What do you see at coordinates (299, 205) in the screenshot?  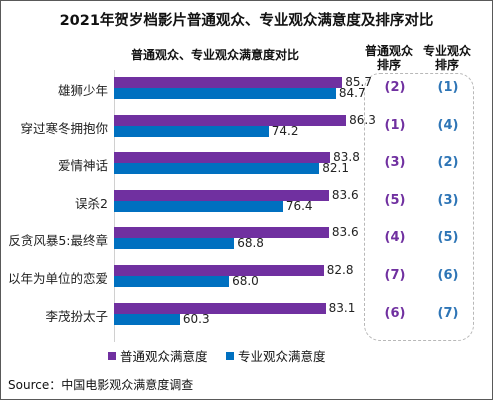 I see `value-label-pro: 76.4` at bounding box center [299, 205].